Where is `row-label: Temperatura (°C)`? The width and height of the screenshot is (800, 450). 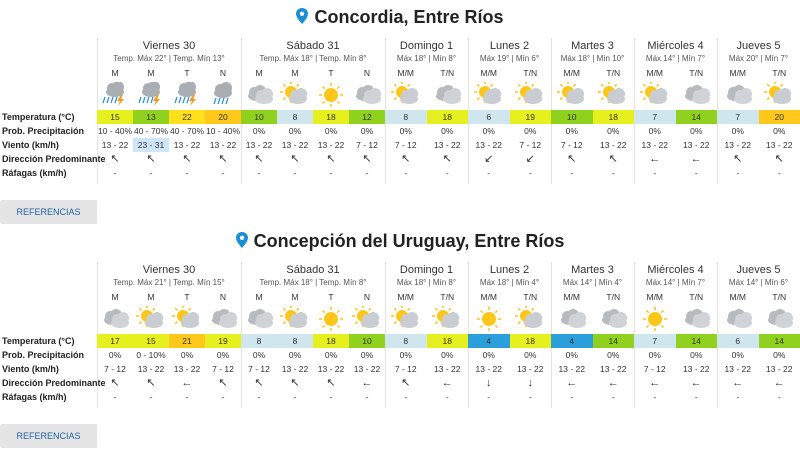
row-label: Temperatura (°C) is located at coordinates (38, 117).